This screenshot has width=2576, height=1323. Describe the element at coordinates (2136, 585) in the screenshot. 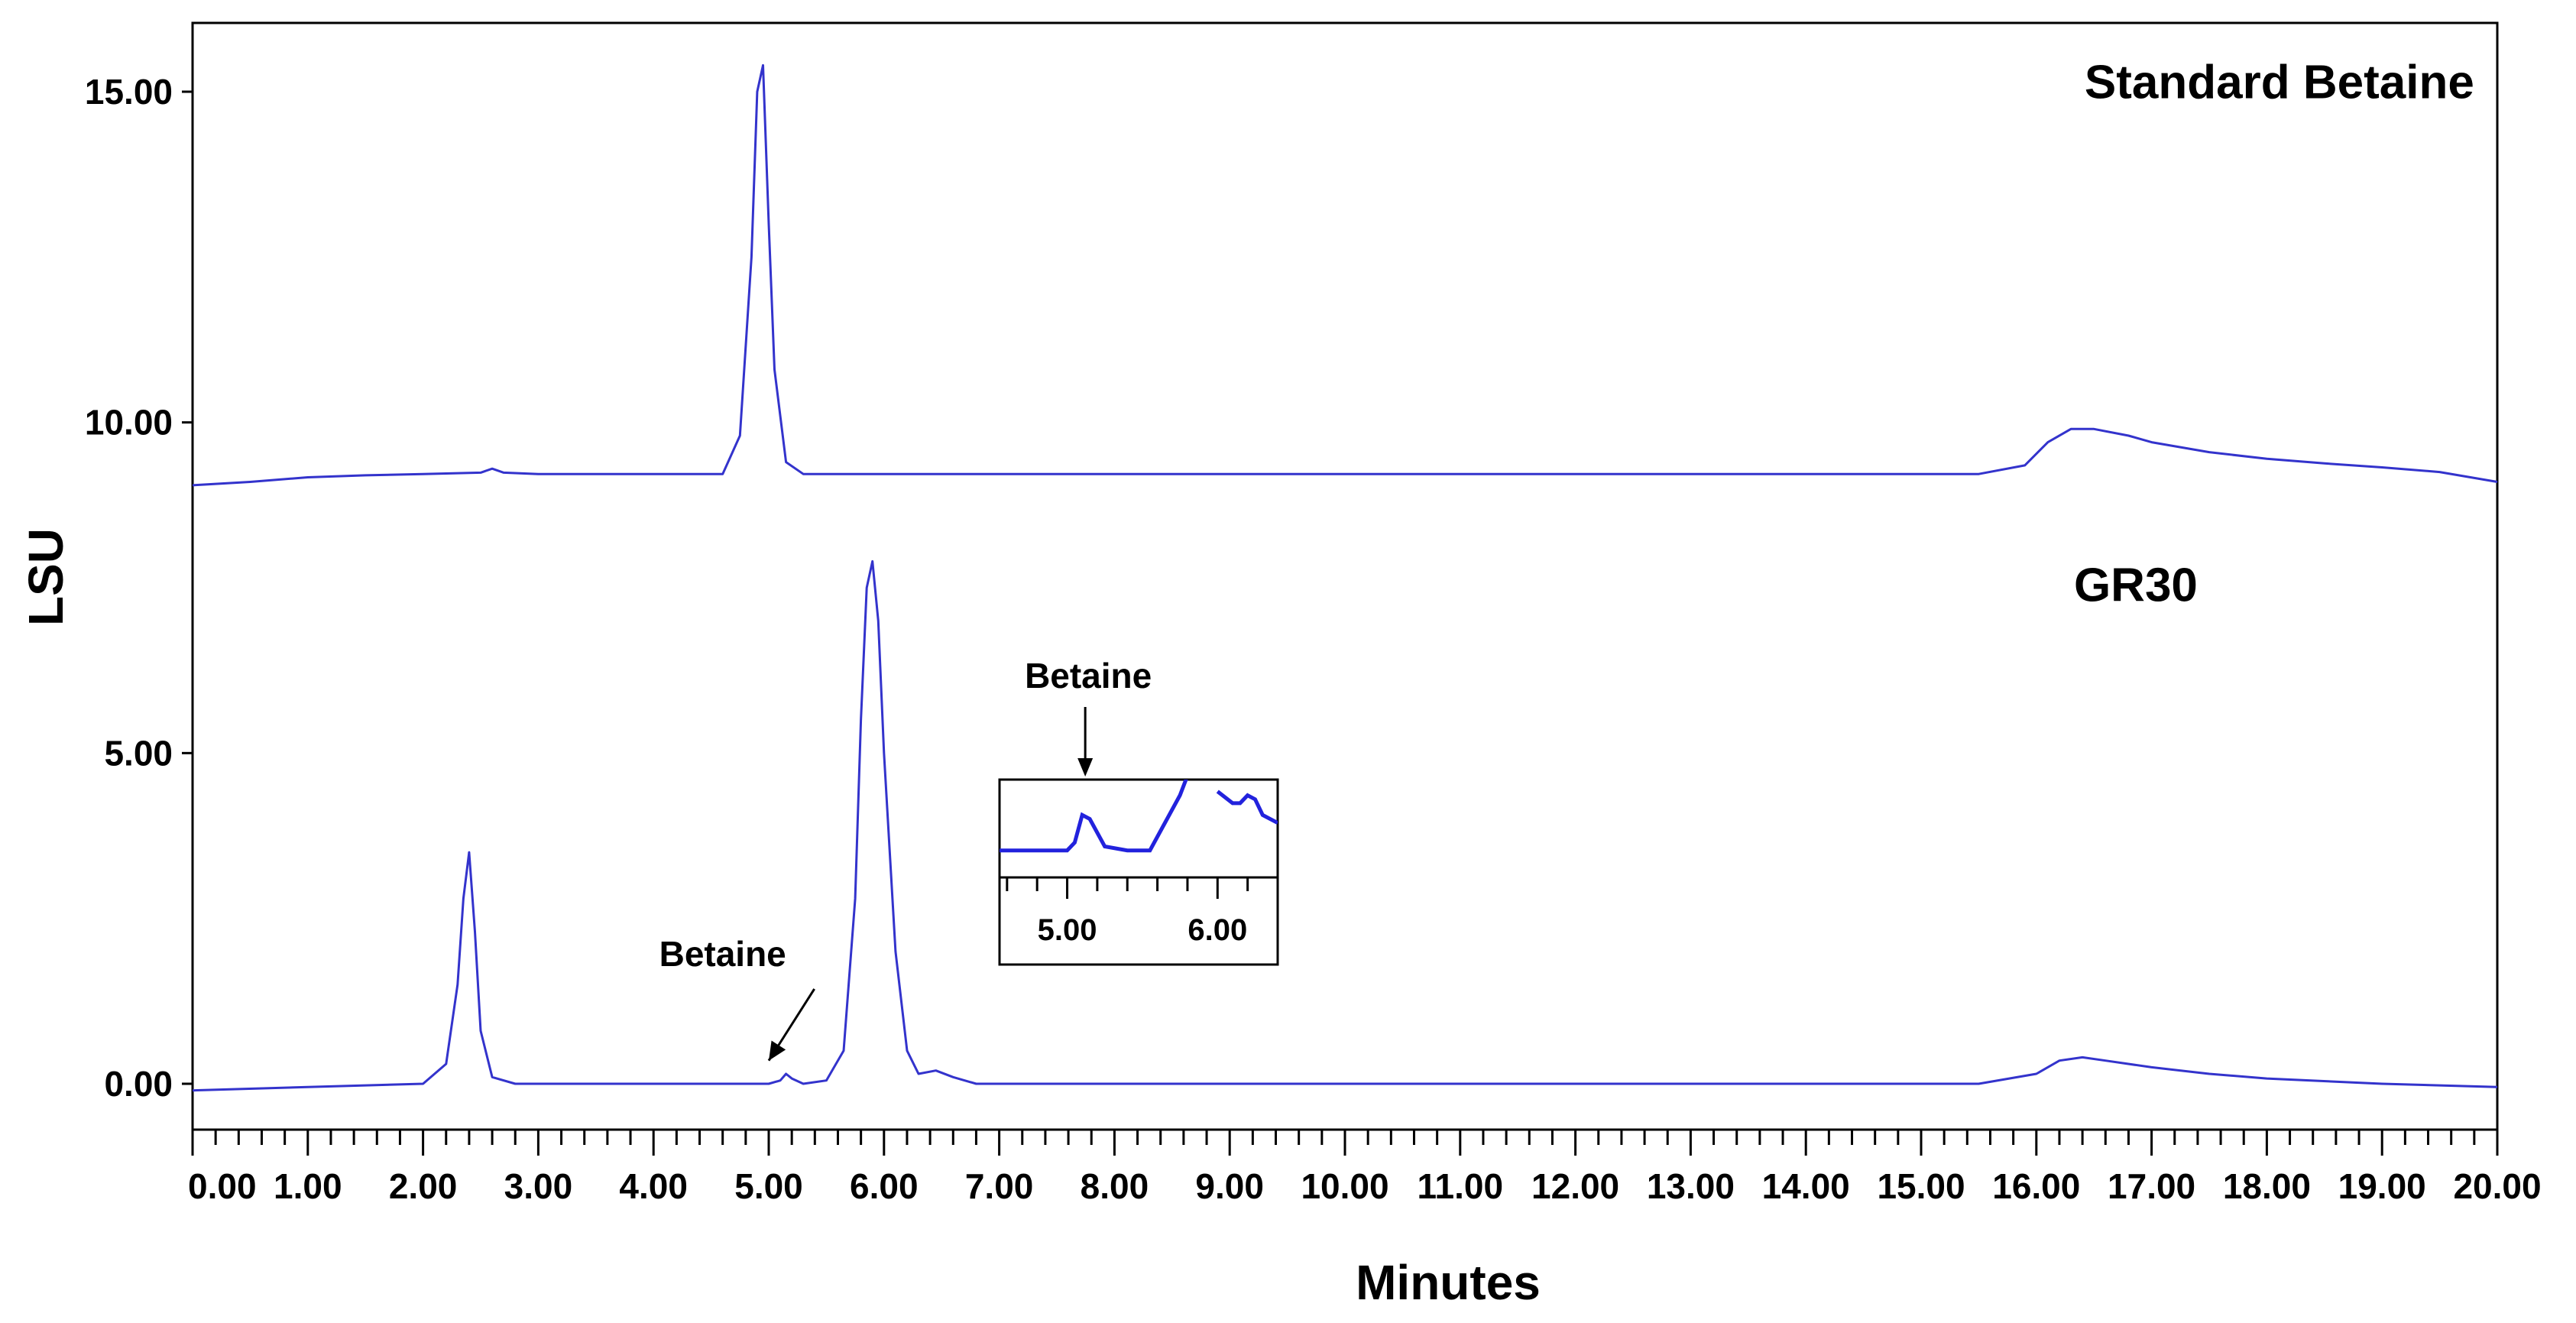

I see `series-label: GR30` at that location.